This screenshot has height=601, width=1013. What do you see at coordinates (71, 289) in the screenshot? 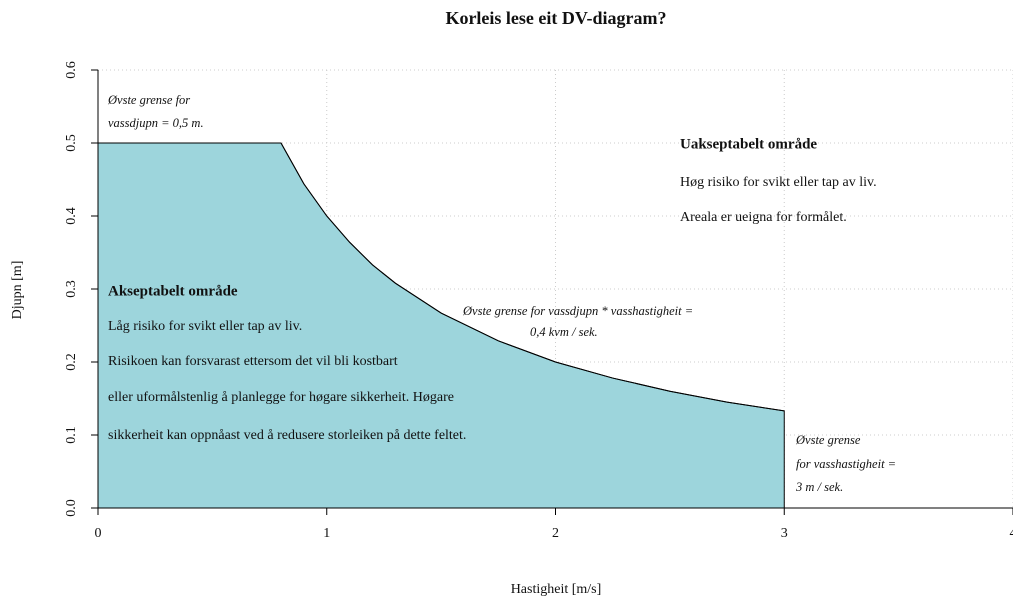
I see `y-tick-label: 0.3` at bounding box center [71, 289].